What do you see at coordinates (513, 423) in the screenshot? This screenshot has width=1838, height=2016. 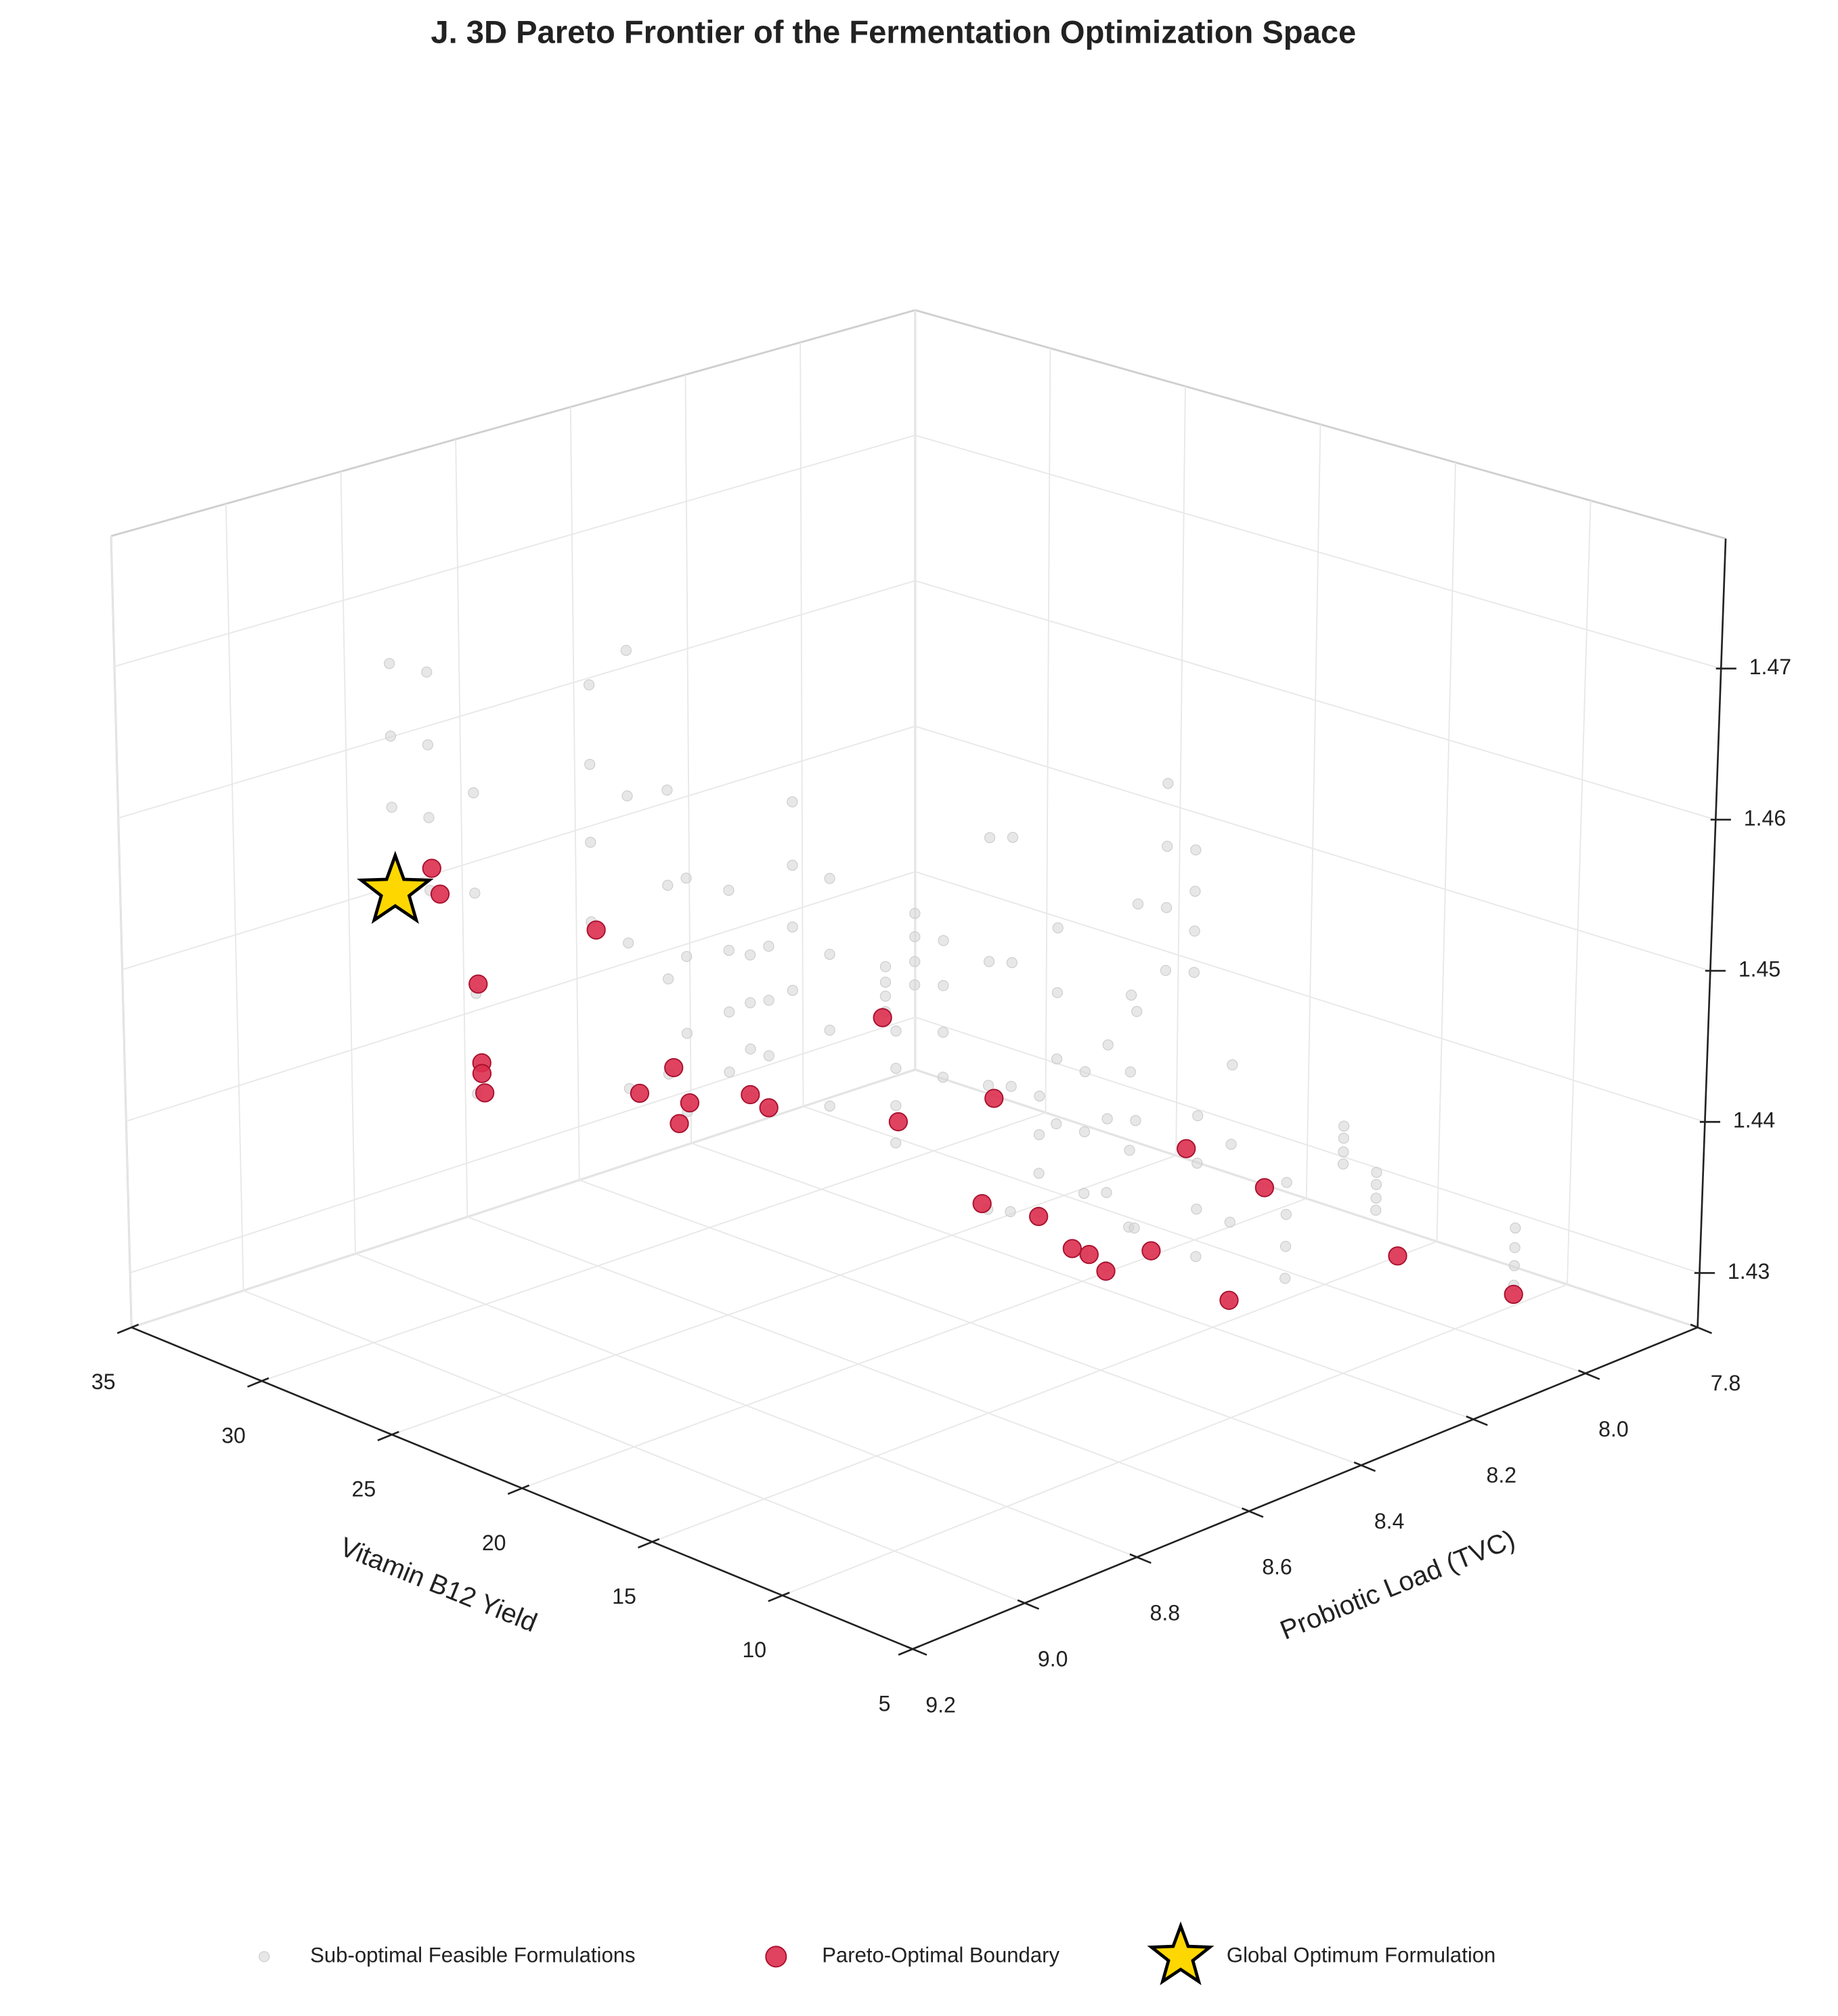 I see `pane-edge` at bounding box center [513, 423].